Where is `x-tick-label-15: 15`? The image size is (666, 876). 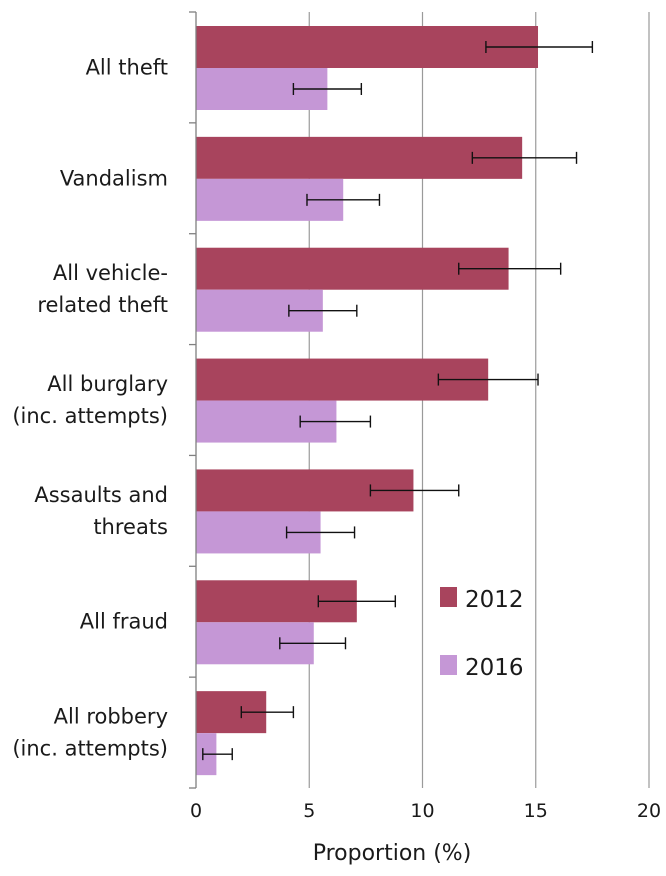 x-tick-label-15: 15 is located at coordinates (536, 811).